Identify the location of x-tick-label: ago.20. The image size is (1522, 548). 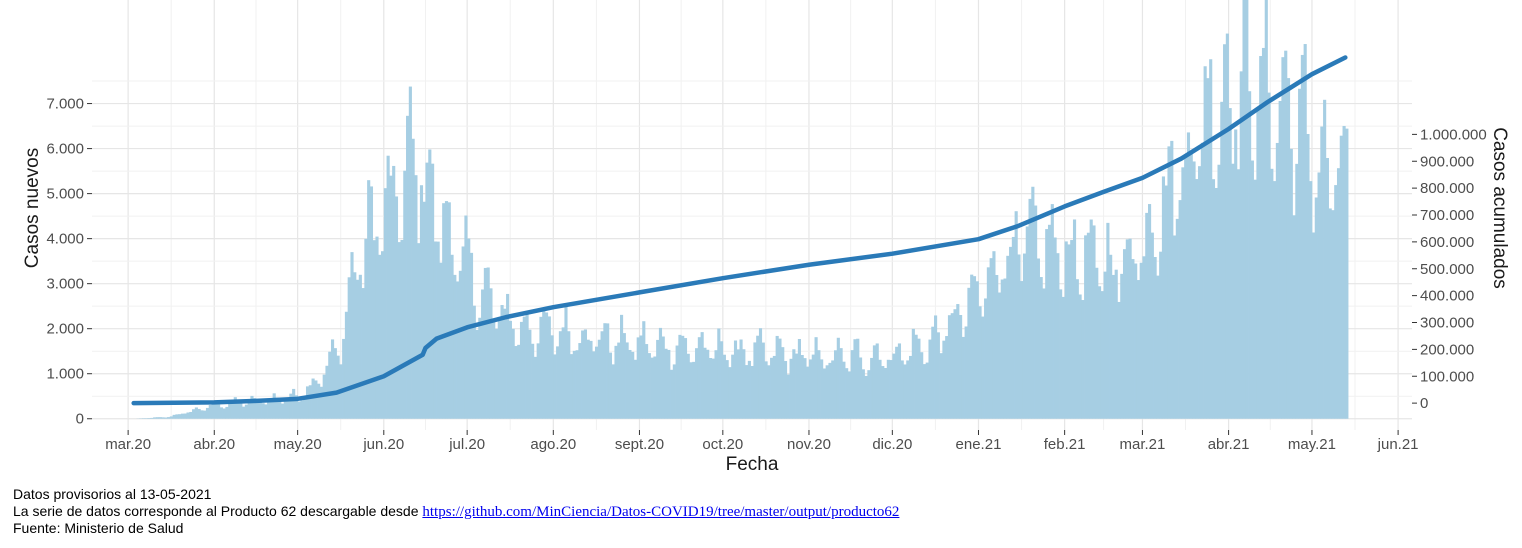
(553, 444).